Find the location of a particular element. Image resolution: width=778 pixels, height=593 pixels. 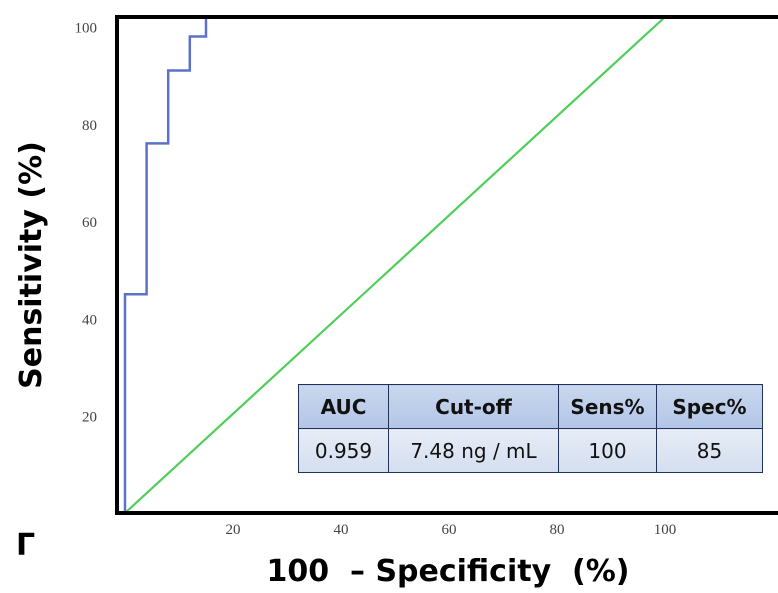

value-cutoff: 7.48 ng / mL is located at coordinates (473, 450).